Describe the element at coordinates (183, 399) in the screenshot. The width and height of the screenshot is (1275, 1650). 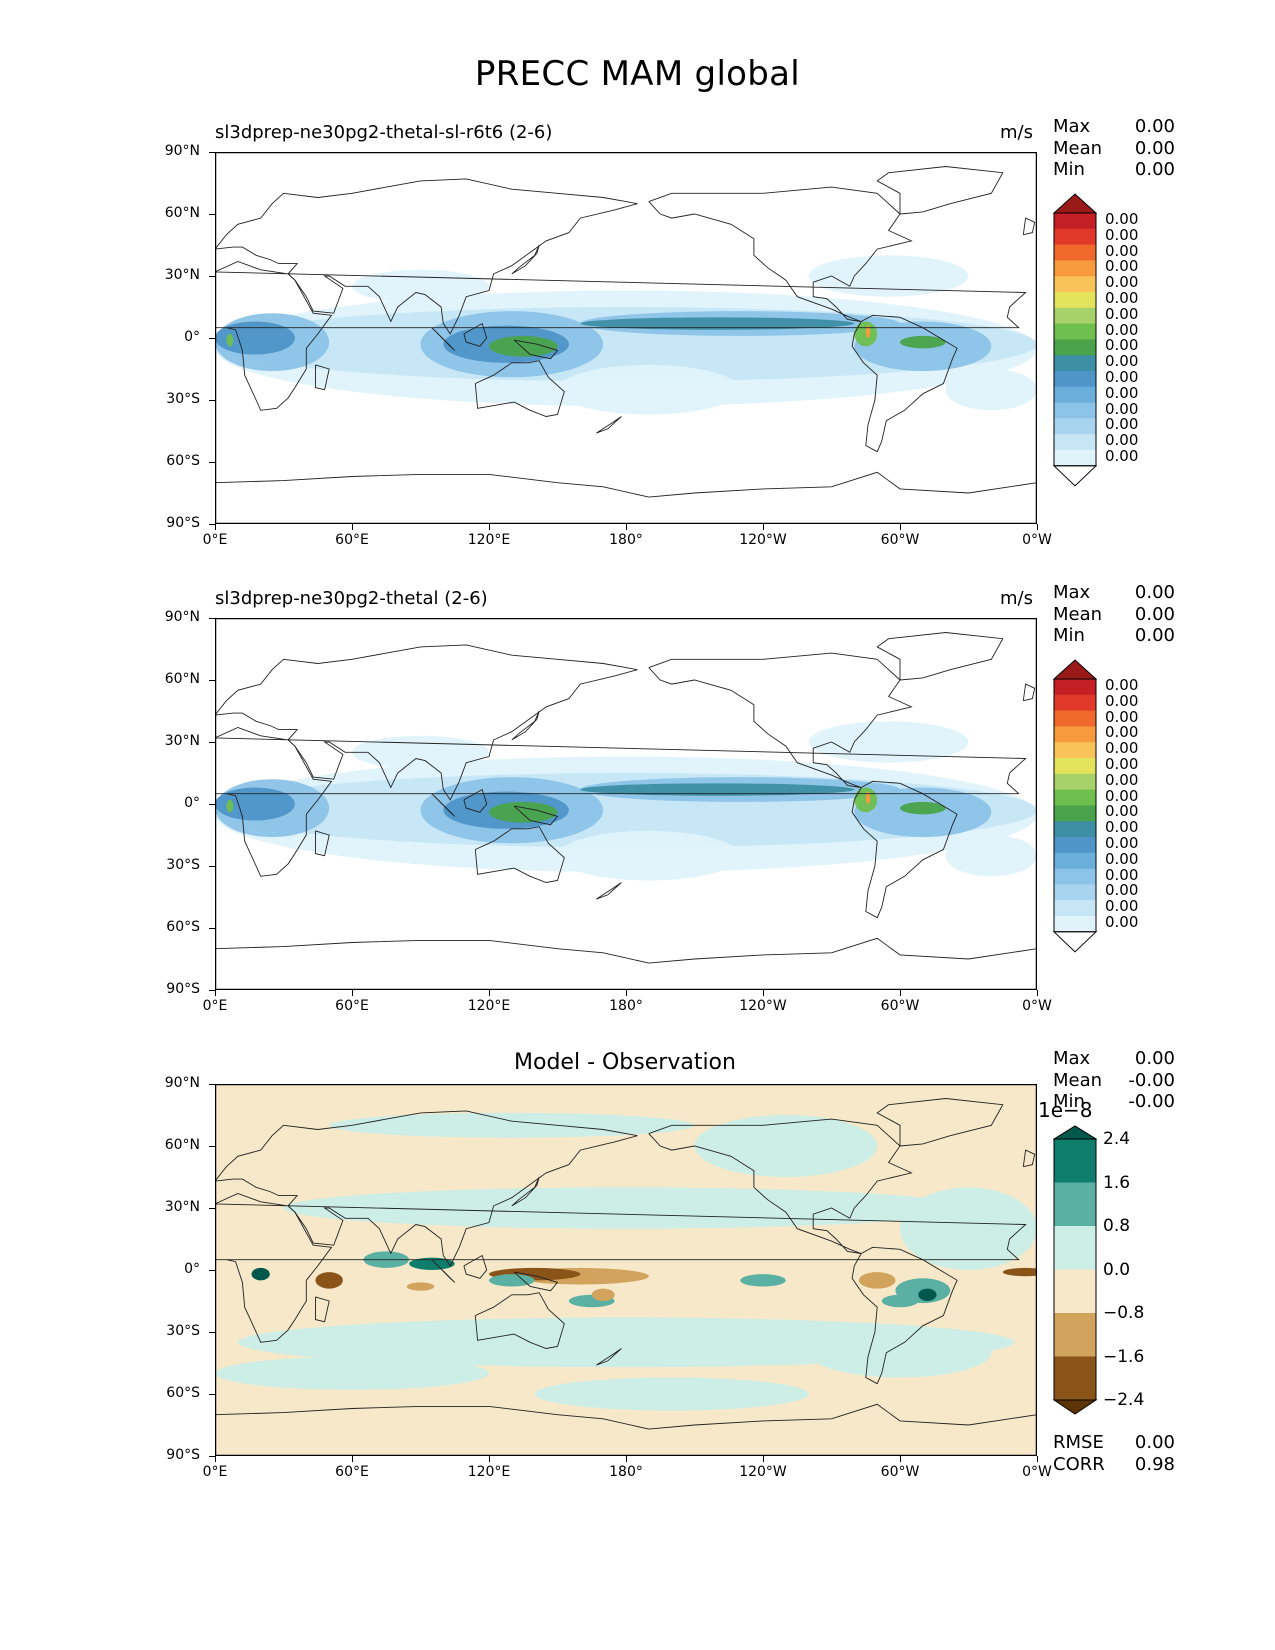
I see `lat-tick-label: 30°S` at that location.